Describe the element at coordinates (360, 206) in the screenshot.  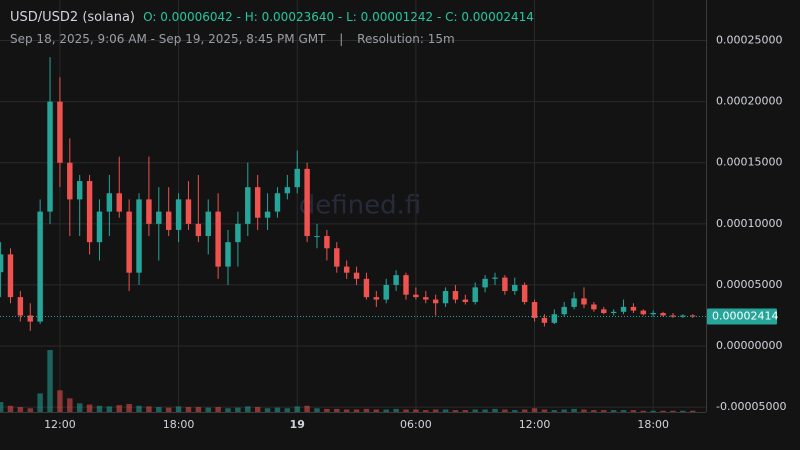
I see `watermark: defined.fi` at that location.